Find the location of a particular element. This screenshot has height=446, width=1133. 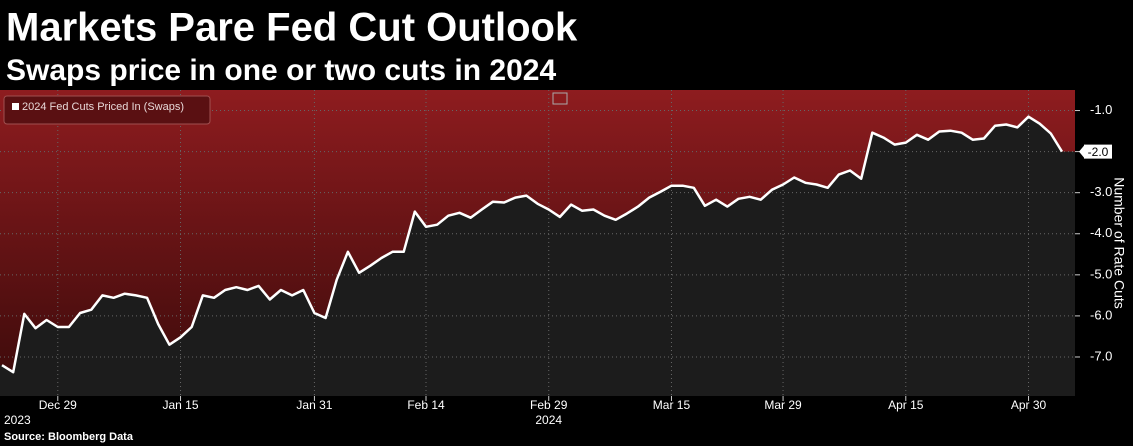

x-tick-label: Jan 15 is located at coordinates (181, 405).